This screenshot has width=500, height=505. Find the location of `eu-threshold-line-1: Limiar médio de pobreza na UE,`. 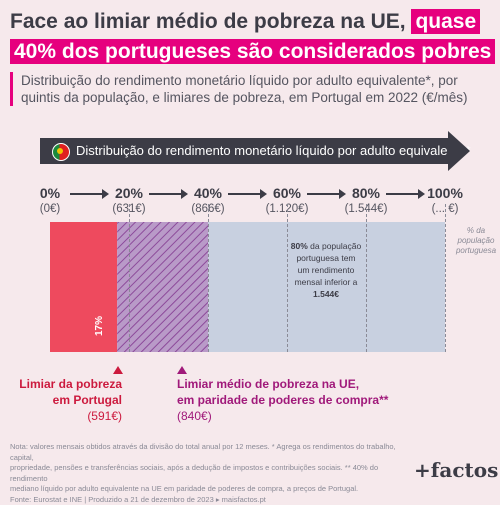

eu-threshold-line-1: Limiar médio de pobreza na UE, is located at coordinates (307, 384).